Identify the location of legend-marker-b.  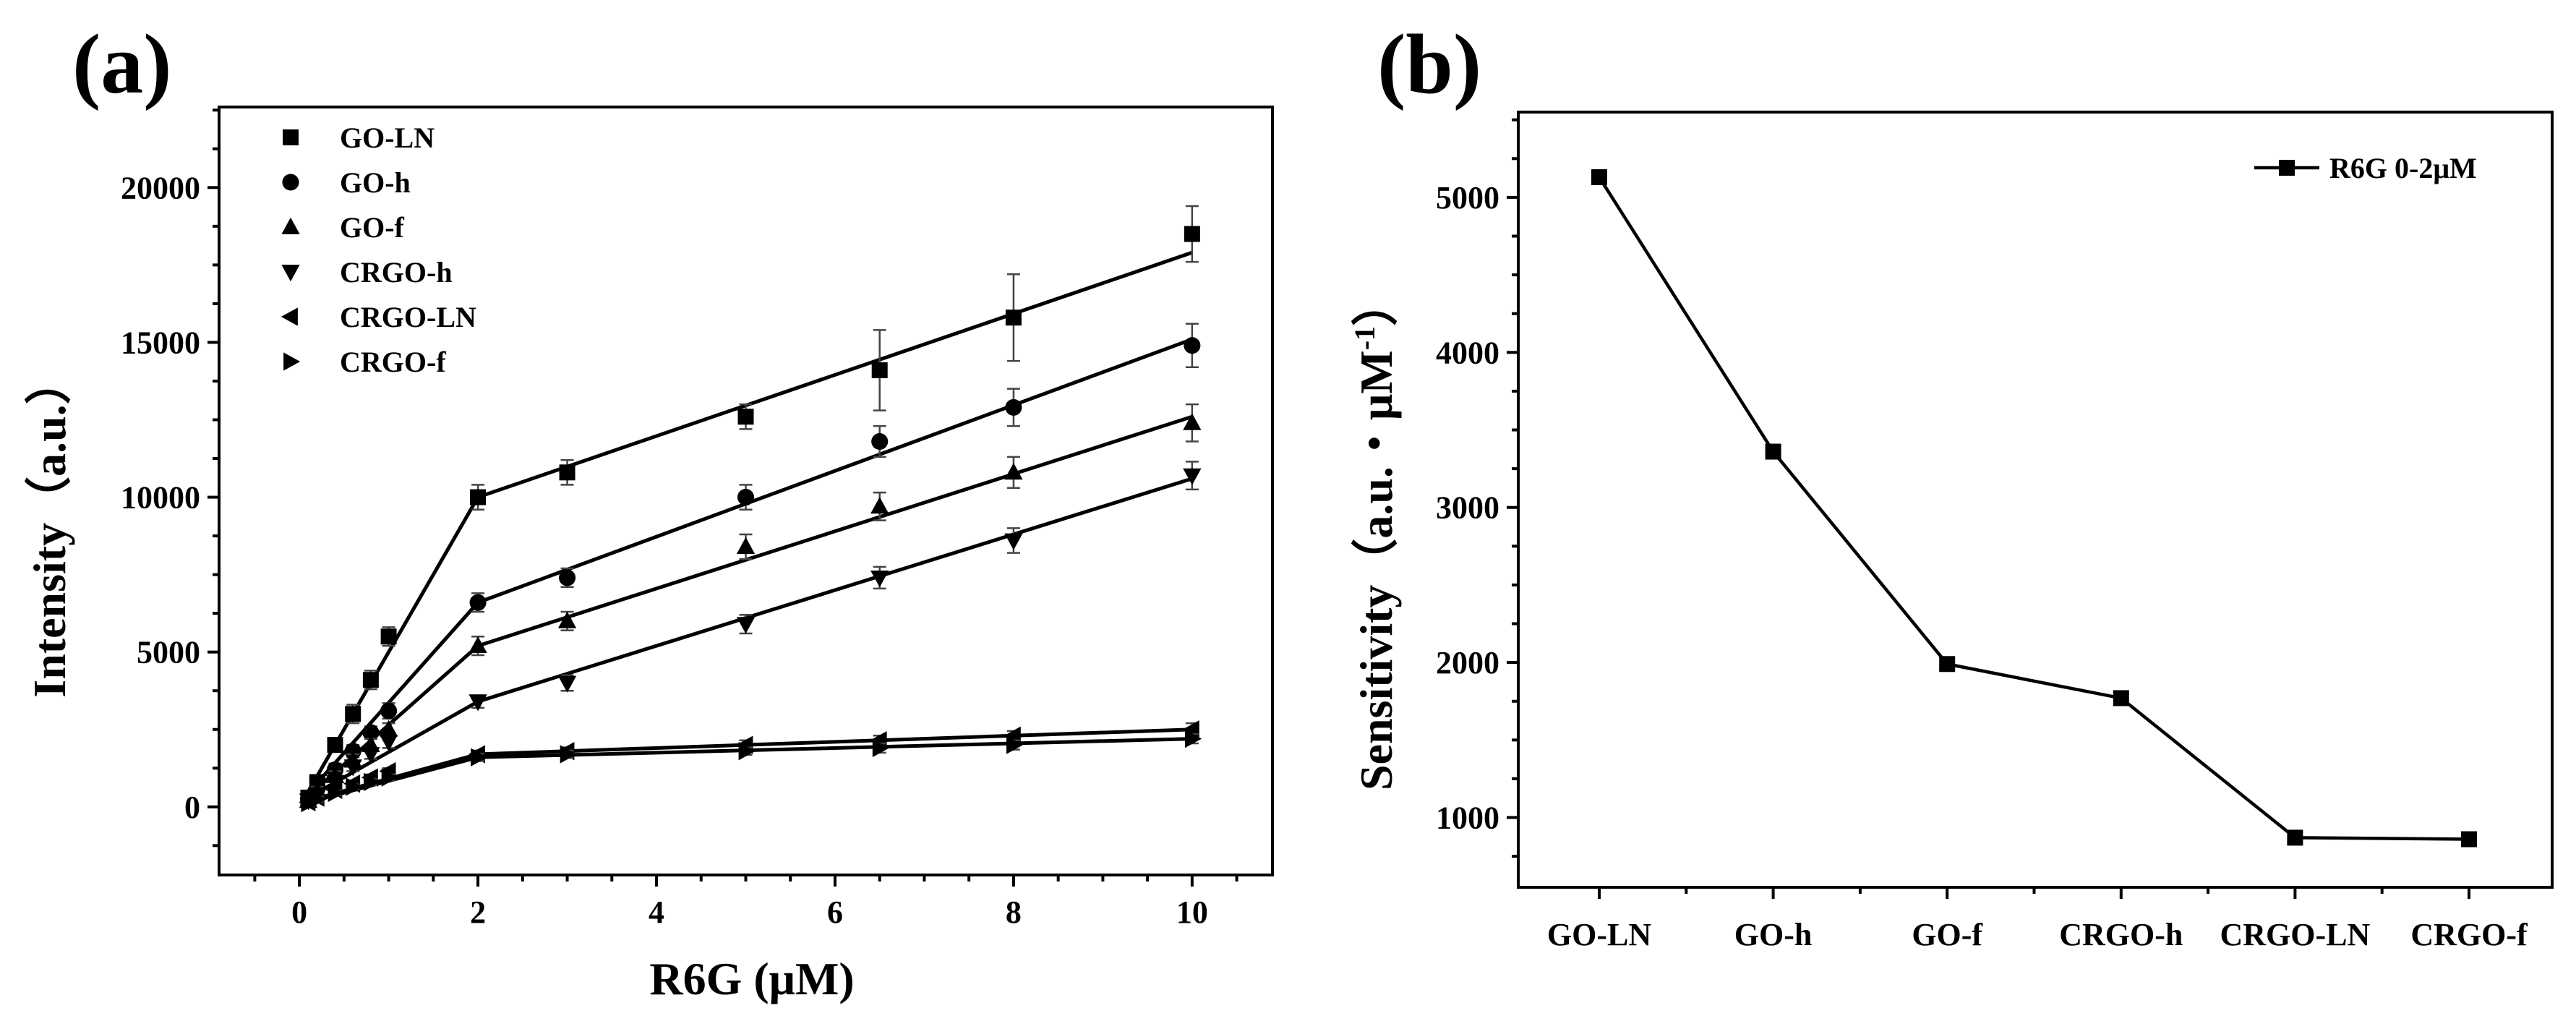
(2287, 168).